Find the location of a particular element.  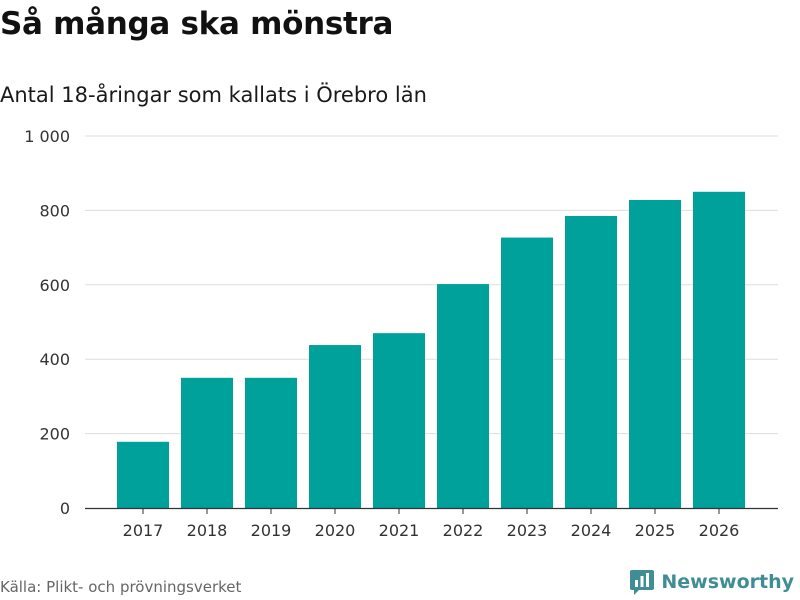

source-note: Källa: Plikt- och prövningsverket is located at coordinates (121, 587).